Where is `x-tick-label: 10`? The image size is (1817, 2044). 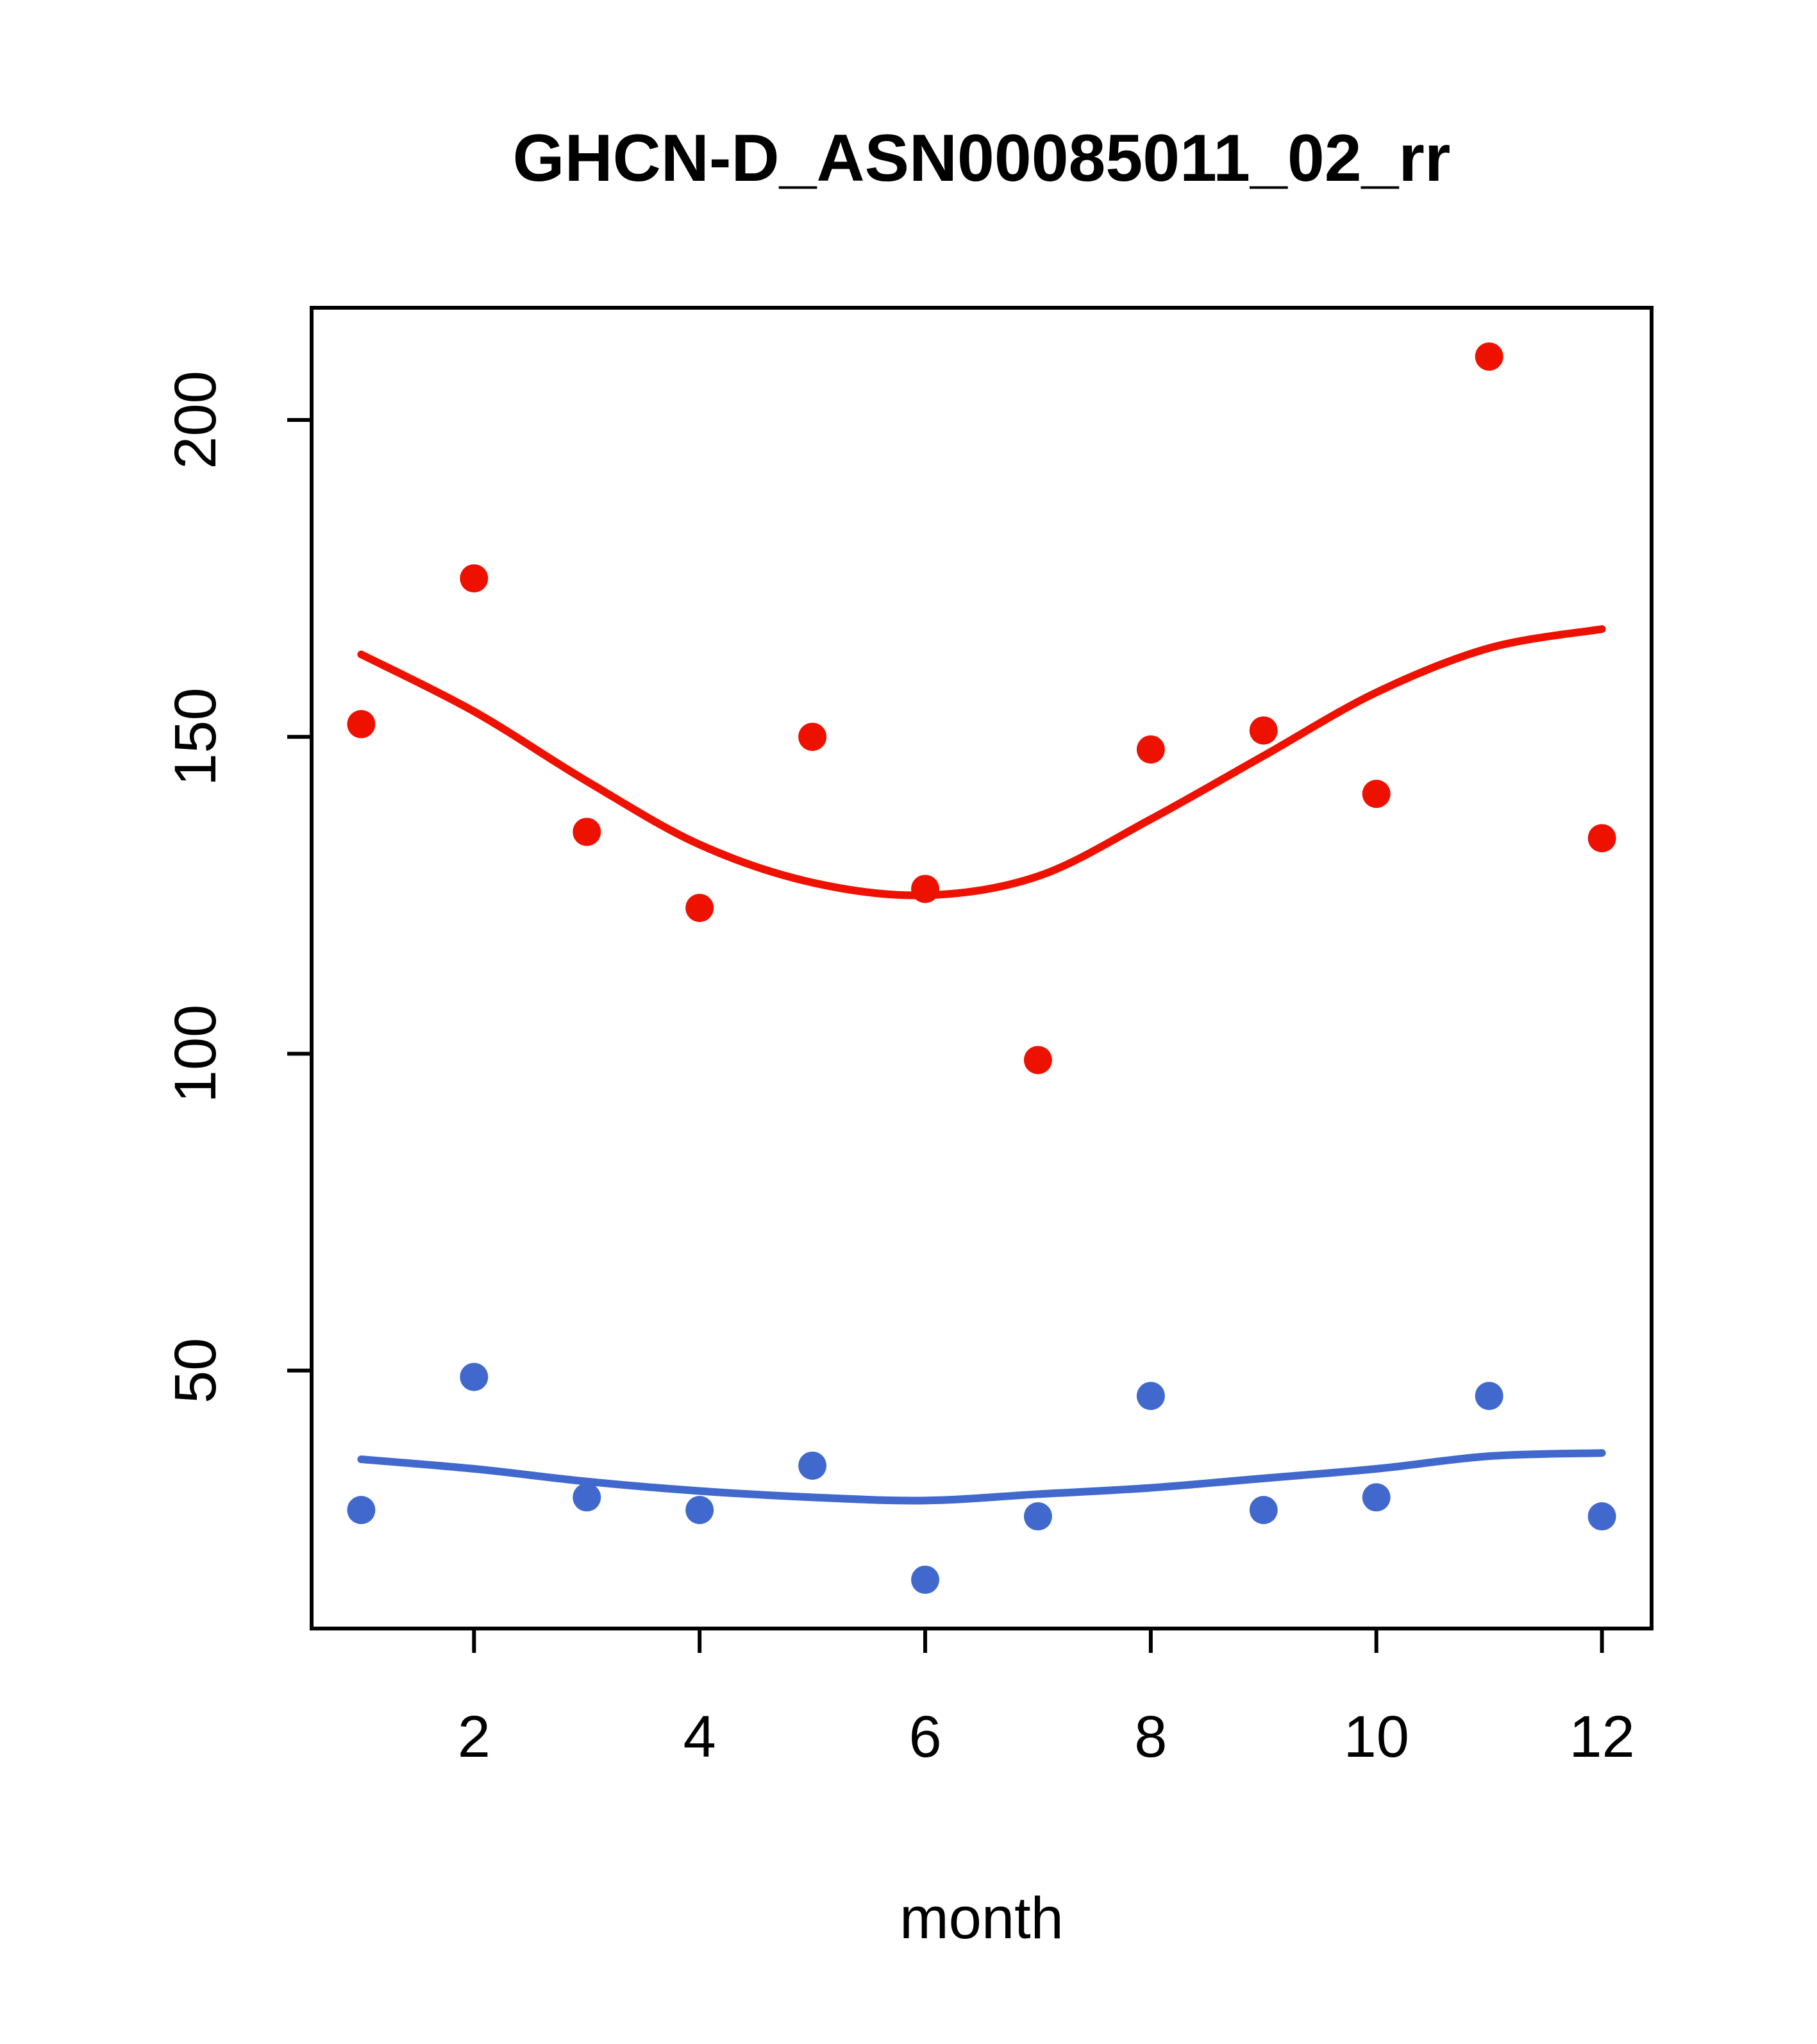 x-tick-label: 10 is located at coordinates (1377, 1737).